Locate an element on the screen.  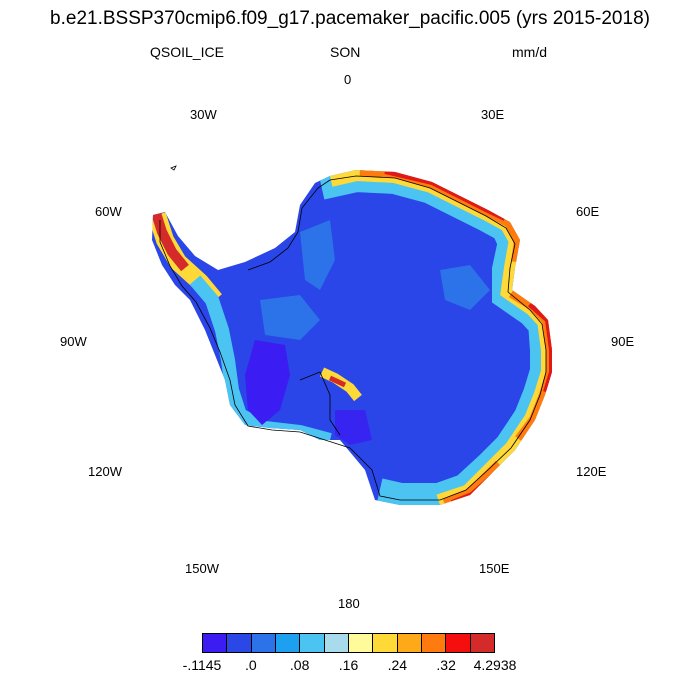
lon-label-30e: 30E is located at coordinates (493, 114).